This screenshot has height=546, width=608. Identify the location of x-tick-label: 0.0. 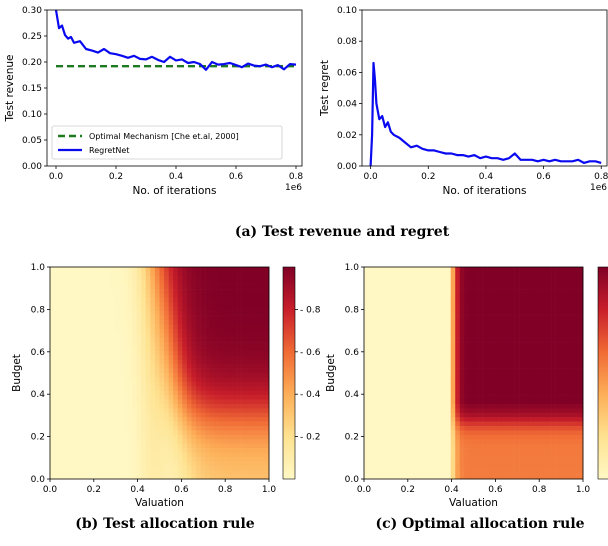
(50, 490).